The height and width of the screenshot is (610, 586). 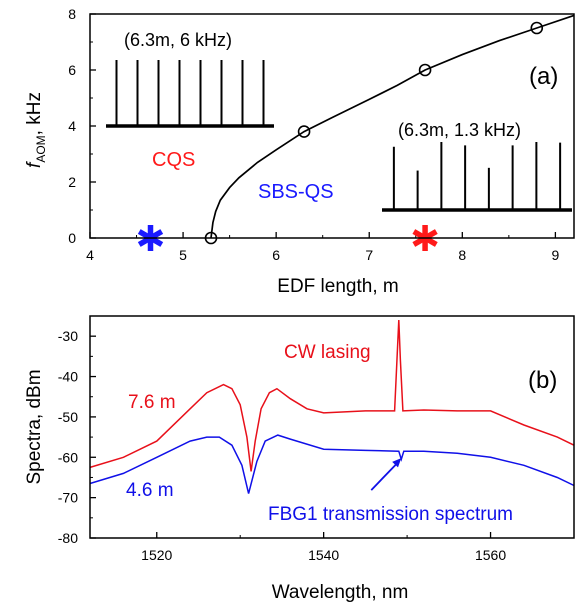 I want to click on panel-a-inset-6khz-pulse-train, so click(x=190, y=94).